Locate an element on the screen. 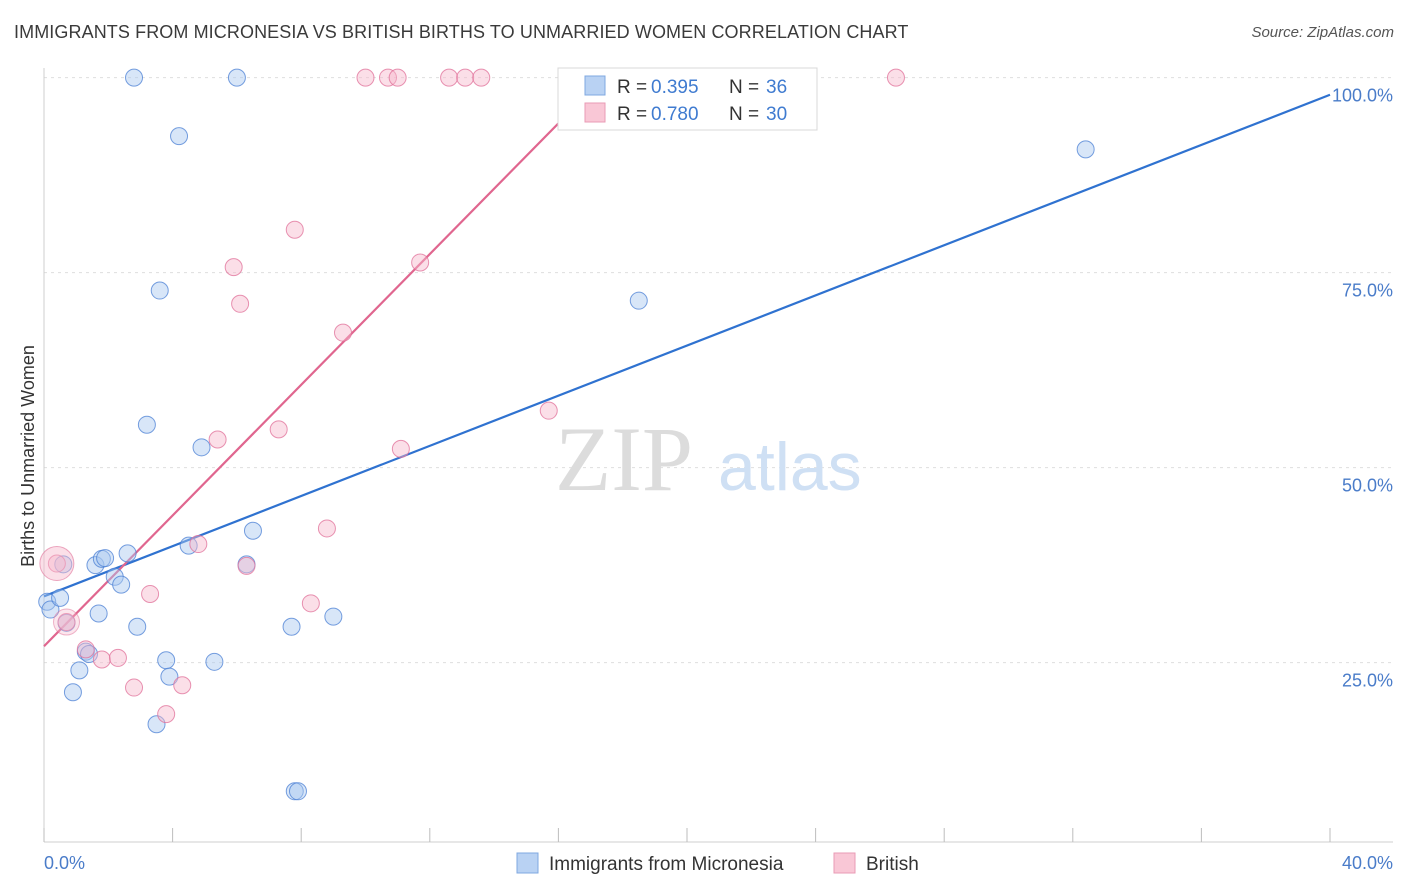 Image resolution: width=1406 pixels, height=892 pixels. series-legend-swatch-blue is located at coordinates (527, 863).